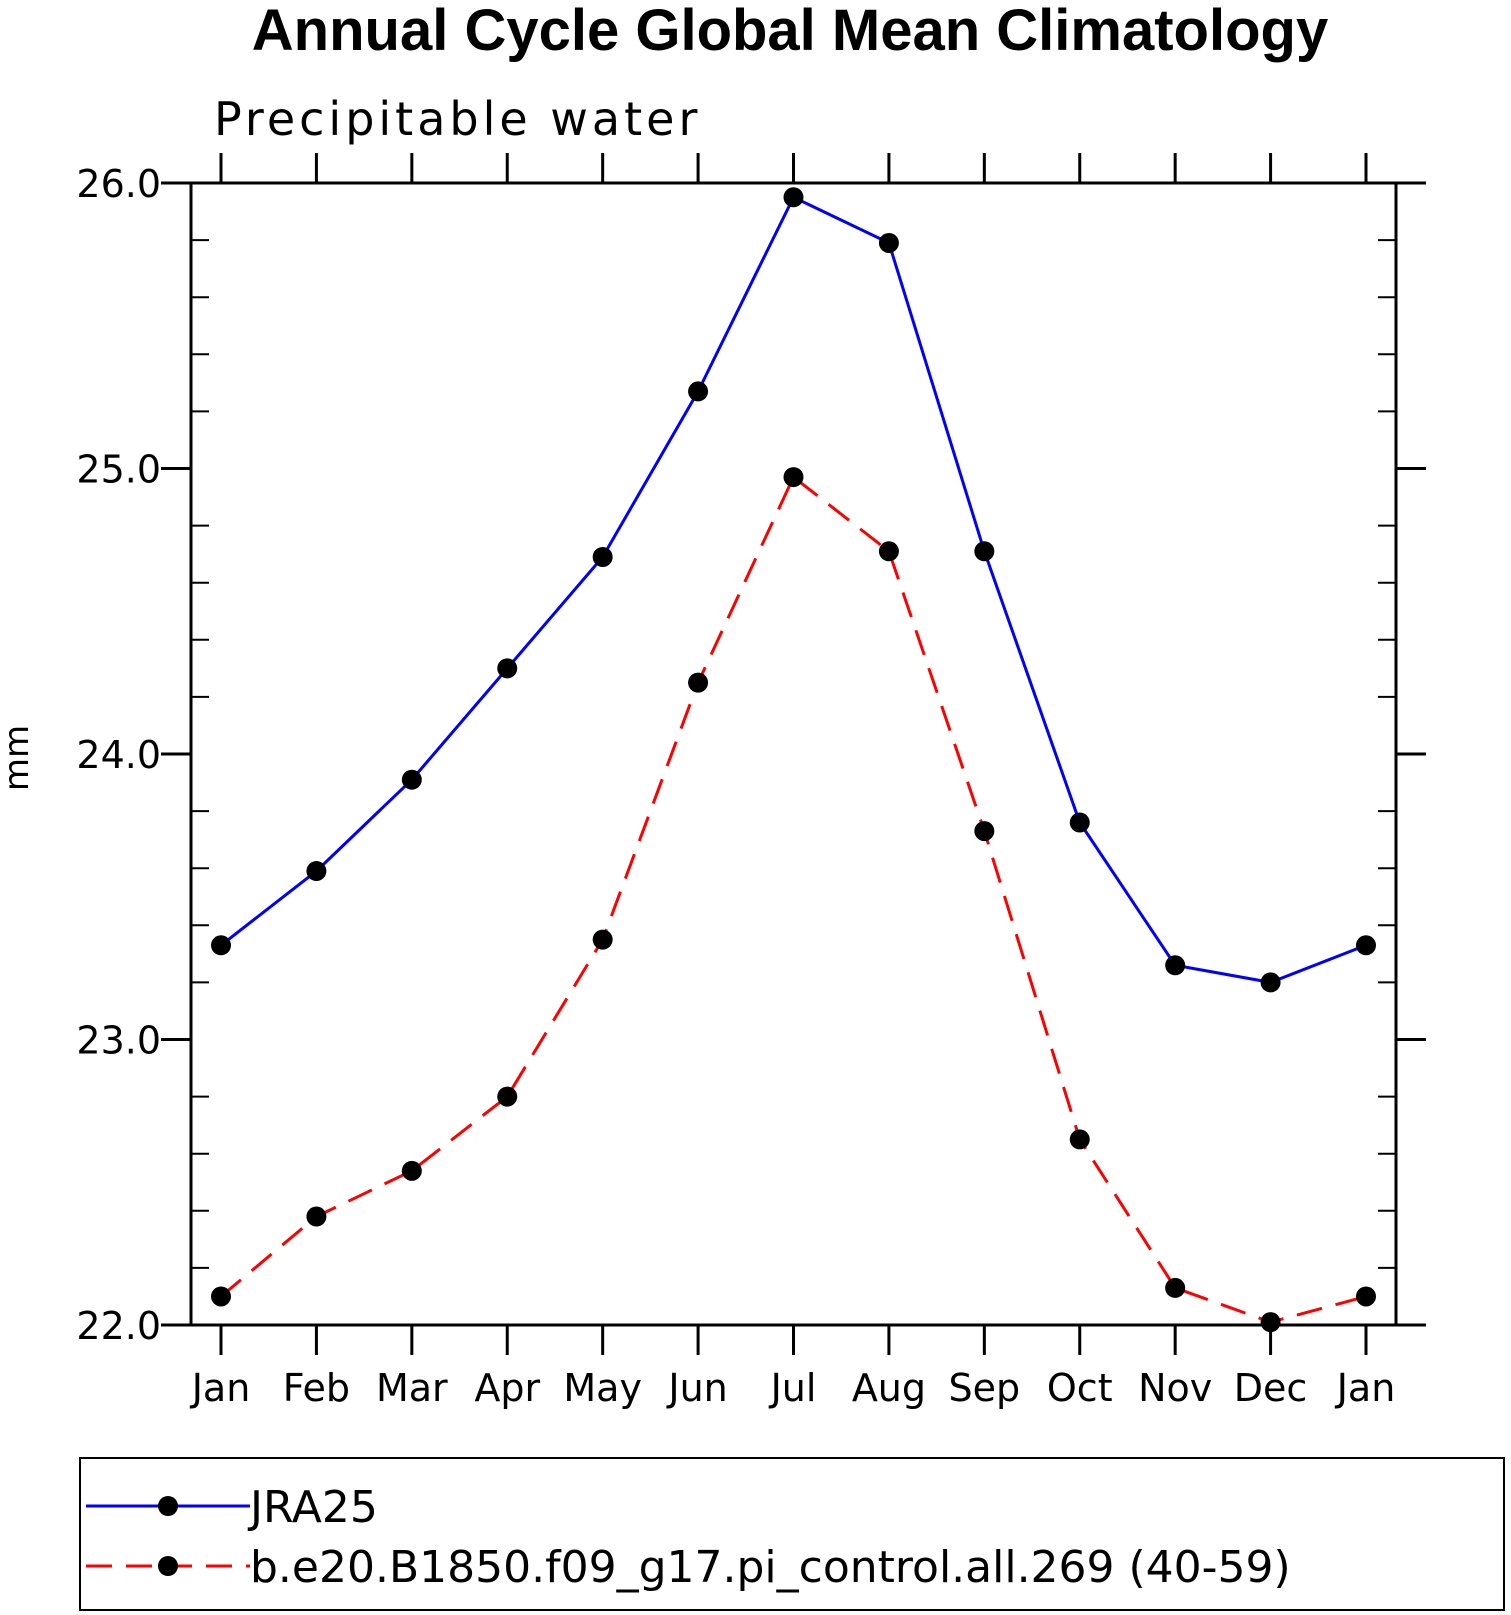 This screenshot has width=1511, height=1615. I want to click on x-tick-label: Apr, so click(507, 1388).